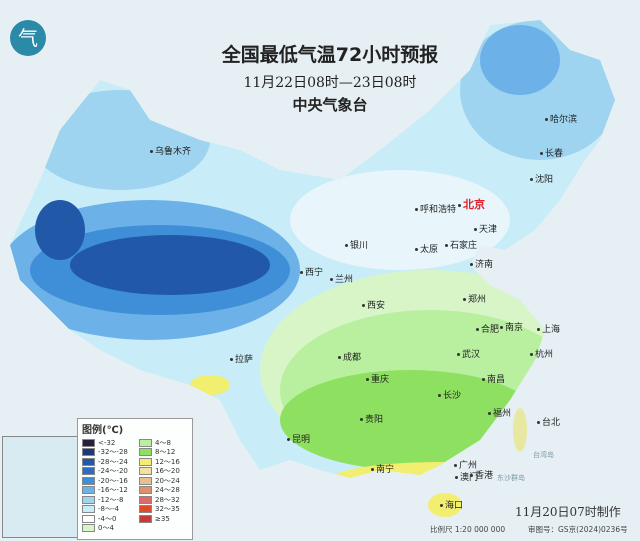  I want to click on legend-item: 32～35, so click(165, 510).